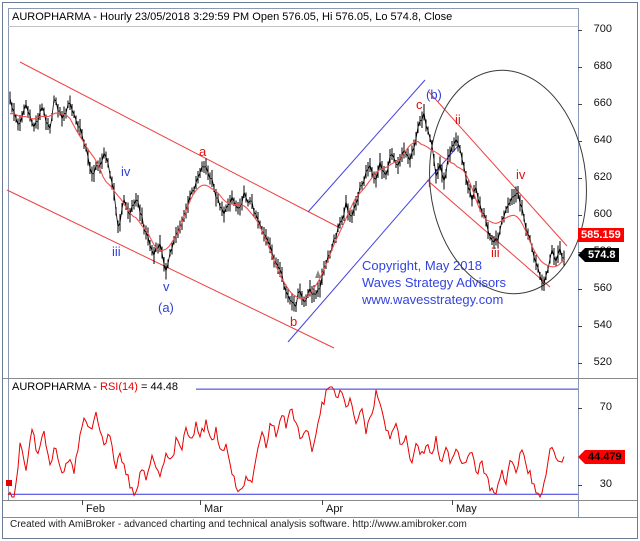  Describe the element at coordinates (602, 140) in the screenshot. I see `price-axis-label: 640` at that location.